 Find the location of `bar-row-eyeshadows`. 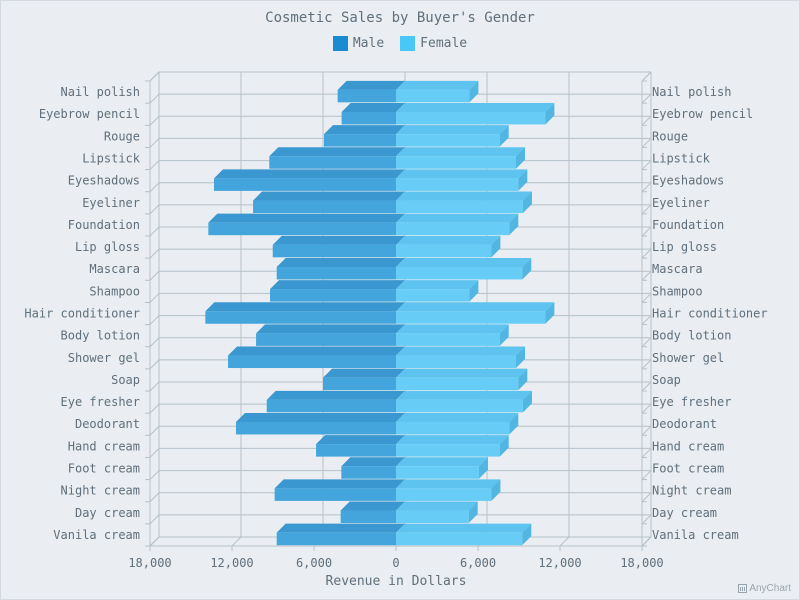

bar-row-eyeshadows is located at coordinates (370, 180).